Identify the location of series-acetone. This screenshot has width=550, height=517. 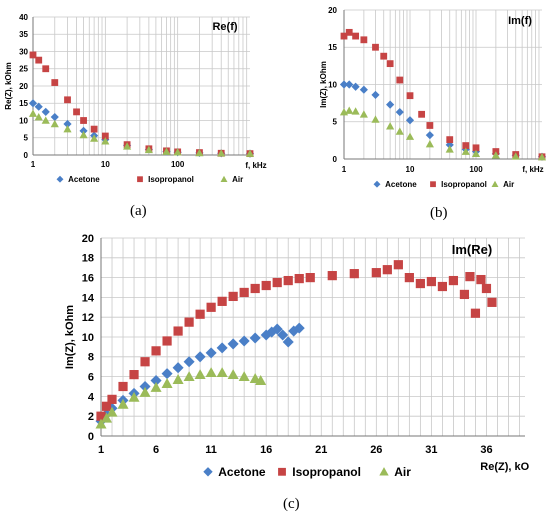
(141, 128).